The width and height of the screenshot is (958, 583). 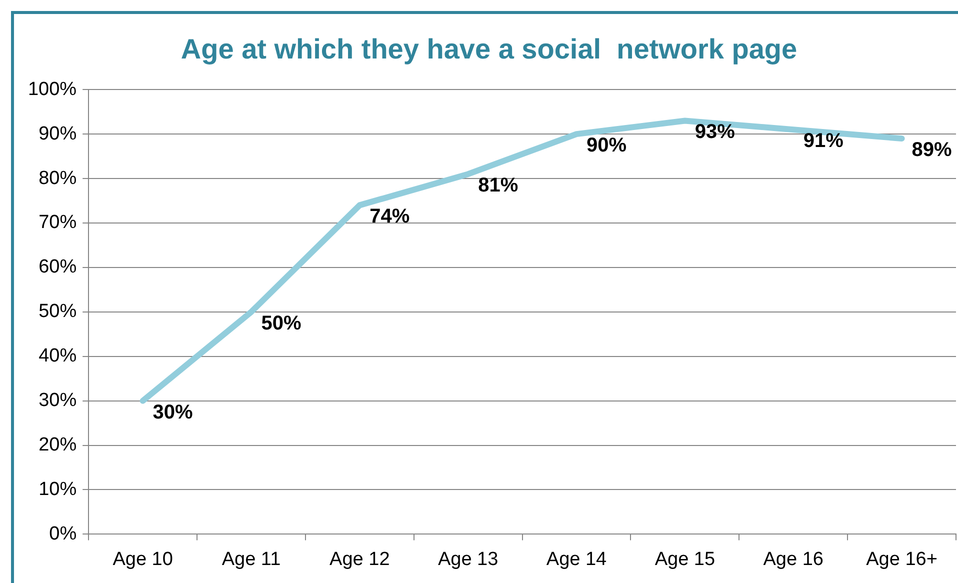 I want to click on data-label: 81%, so click(x=498, y=185).